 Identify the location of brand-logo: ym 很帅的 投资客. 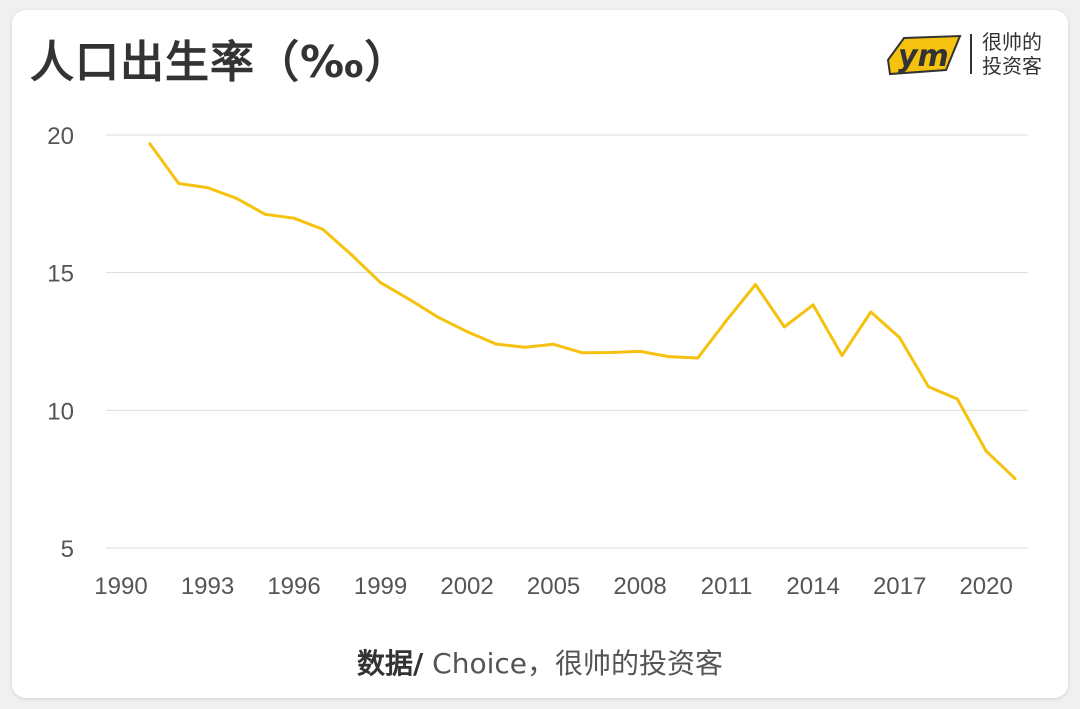
(969, 54).